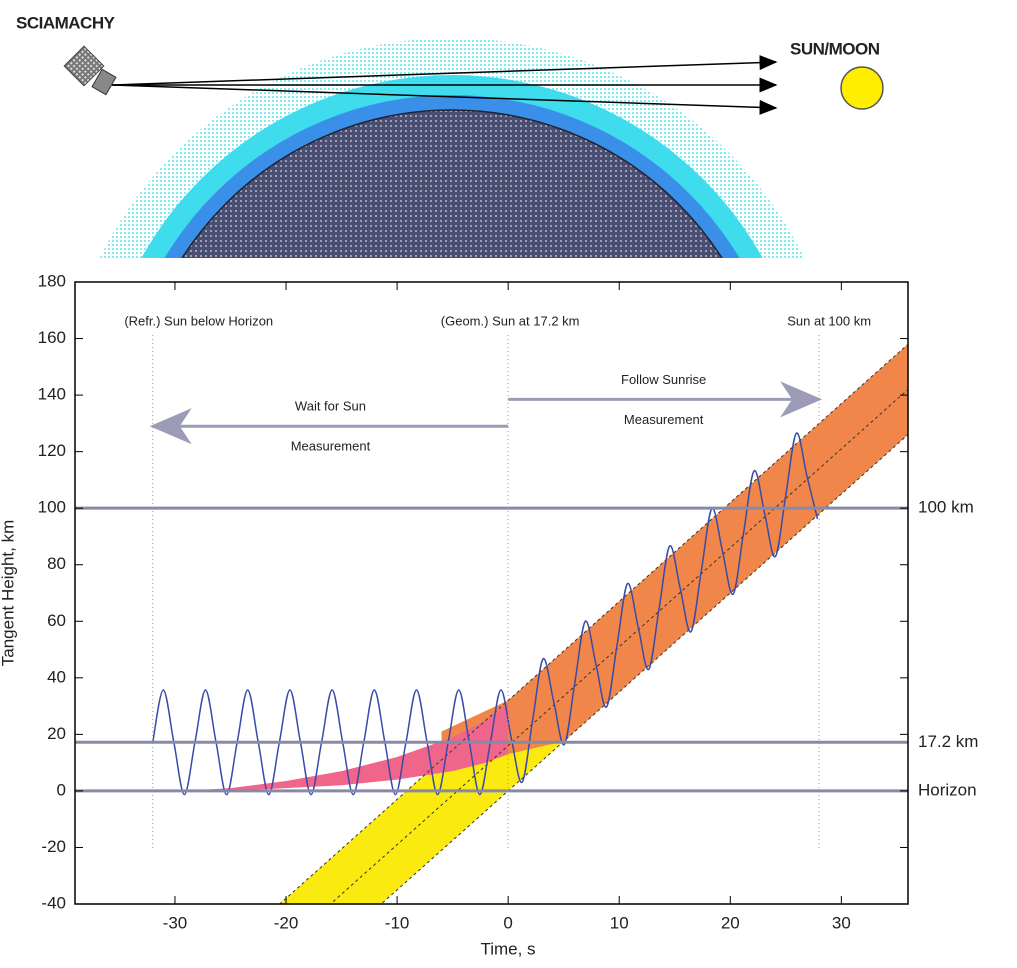  I want to click on y-axis-label: Tangent Height, km, so click(8, 593).